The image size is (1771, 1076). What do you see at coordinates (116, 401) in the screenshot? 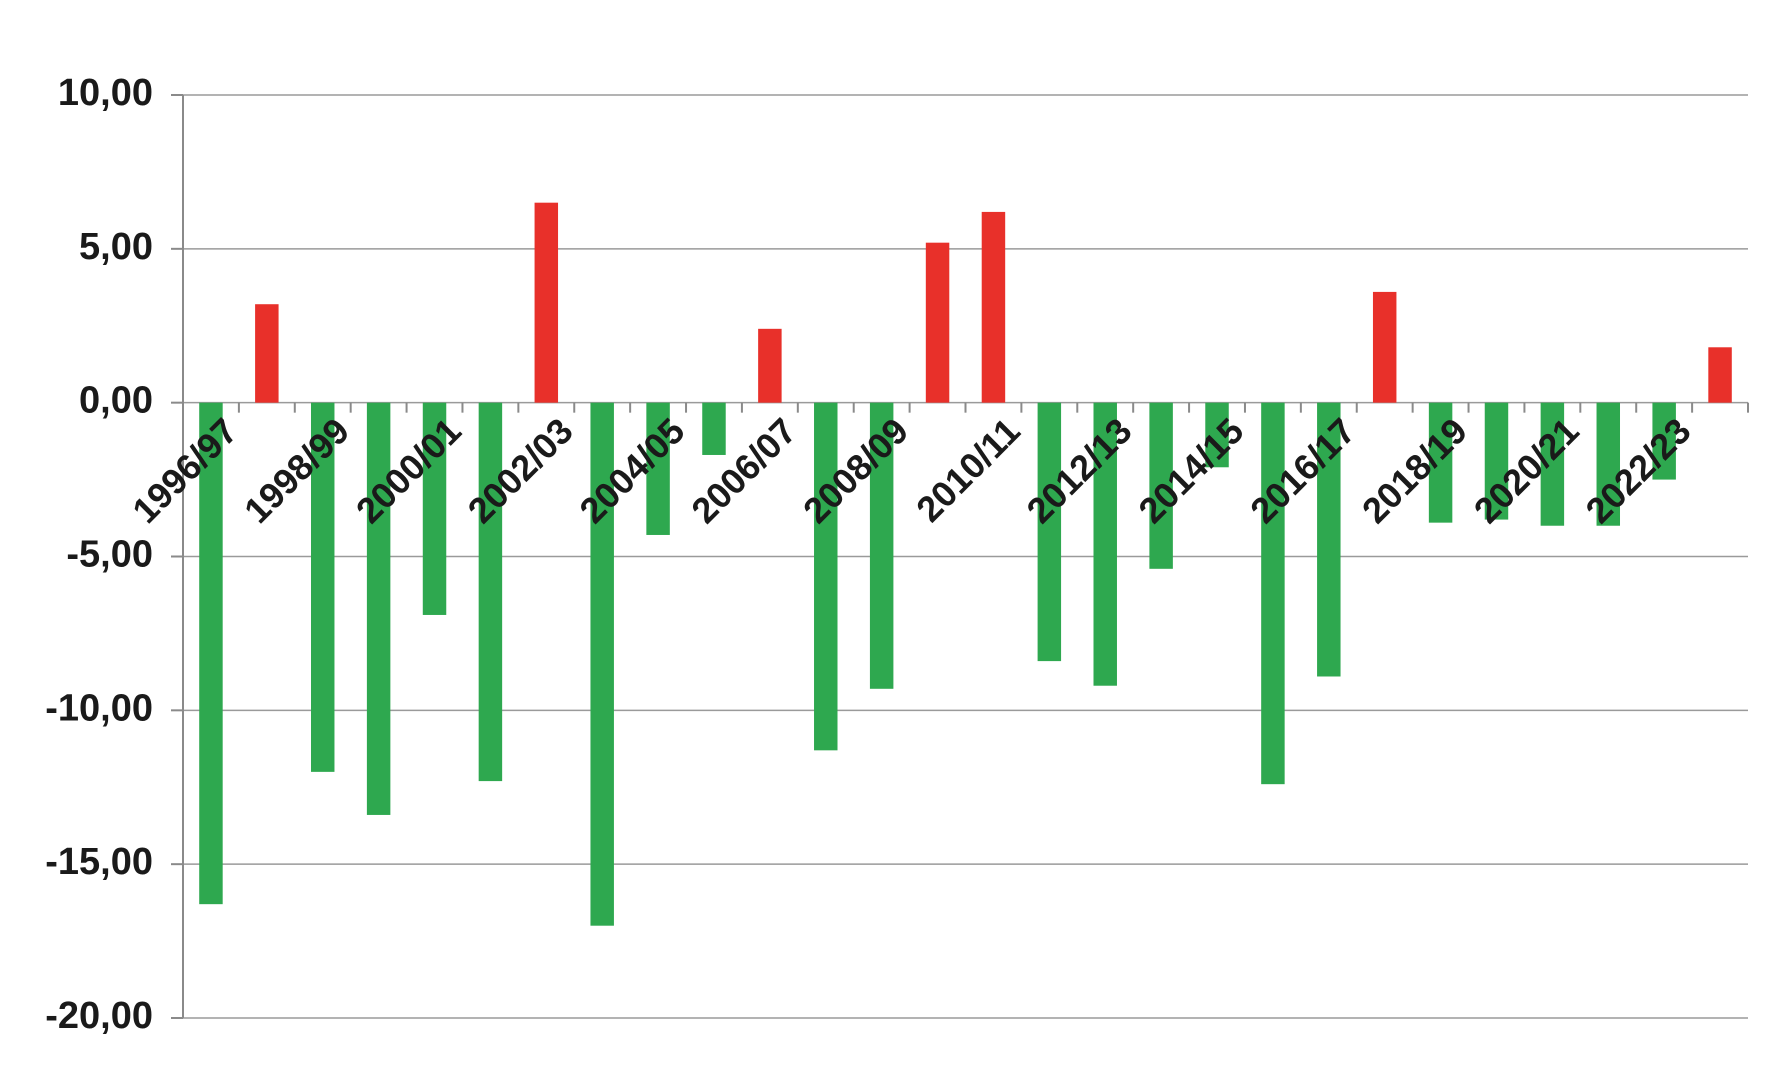
I see `y-tick-label: 0,00` at bounding box center [116, 401].